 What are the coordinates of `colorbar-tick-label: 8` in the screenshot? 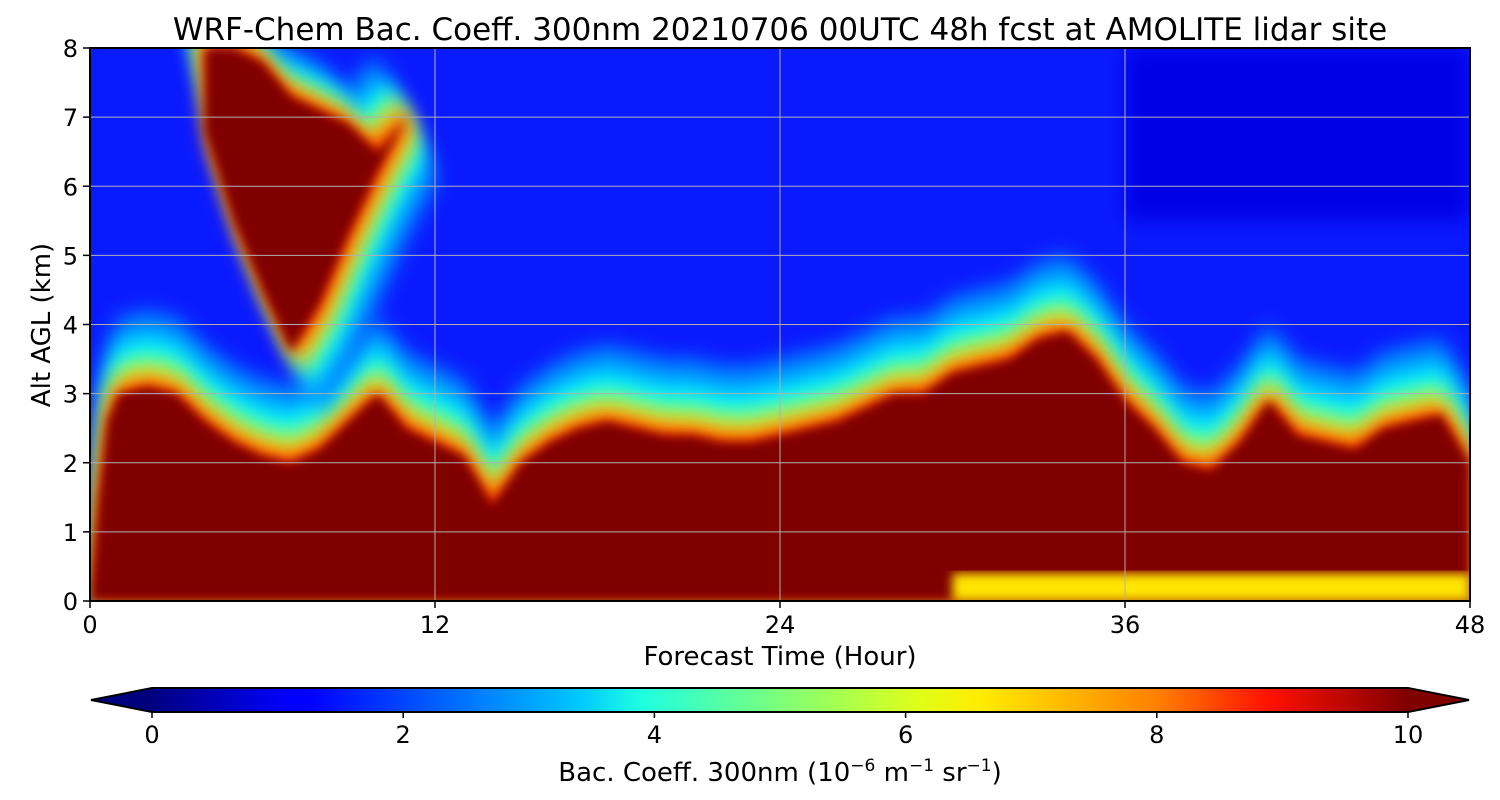 It's located at (1156, 735).